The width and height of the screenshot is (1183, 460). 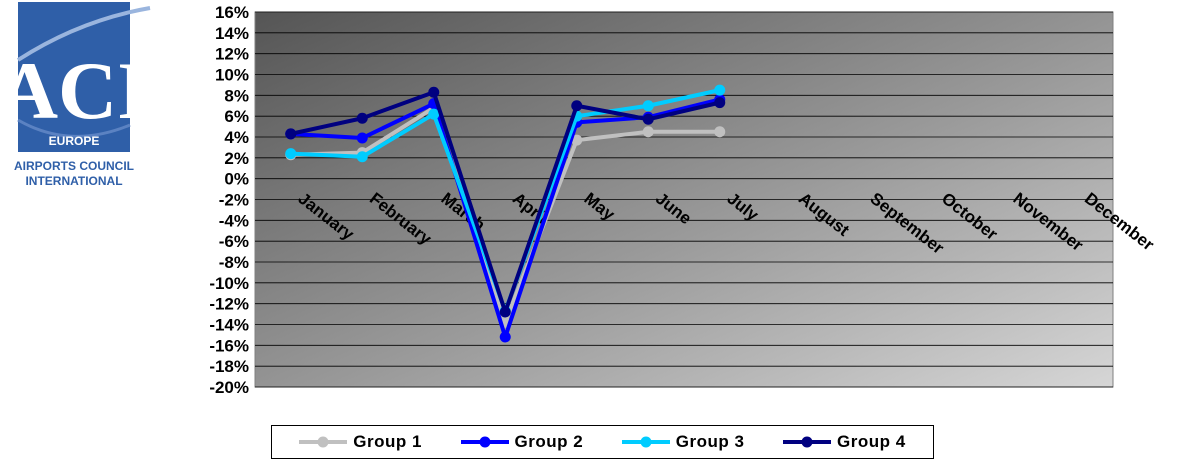 I want to click on y-tick-label: 6%, so click(x=236, y=116).